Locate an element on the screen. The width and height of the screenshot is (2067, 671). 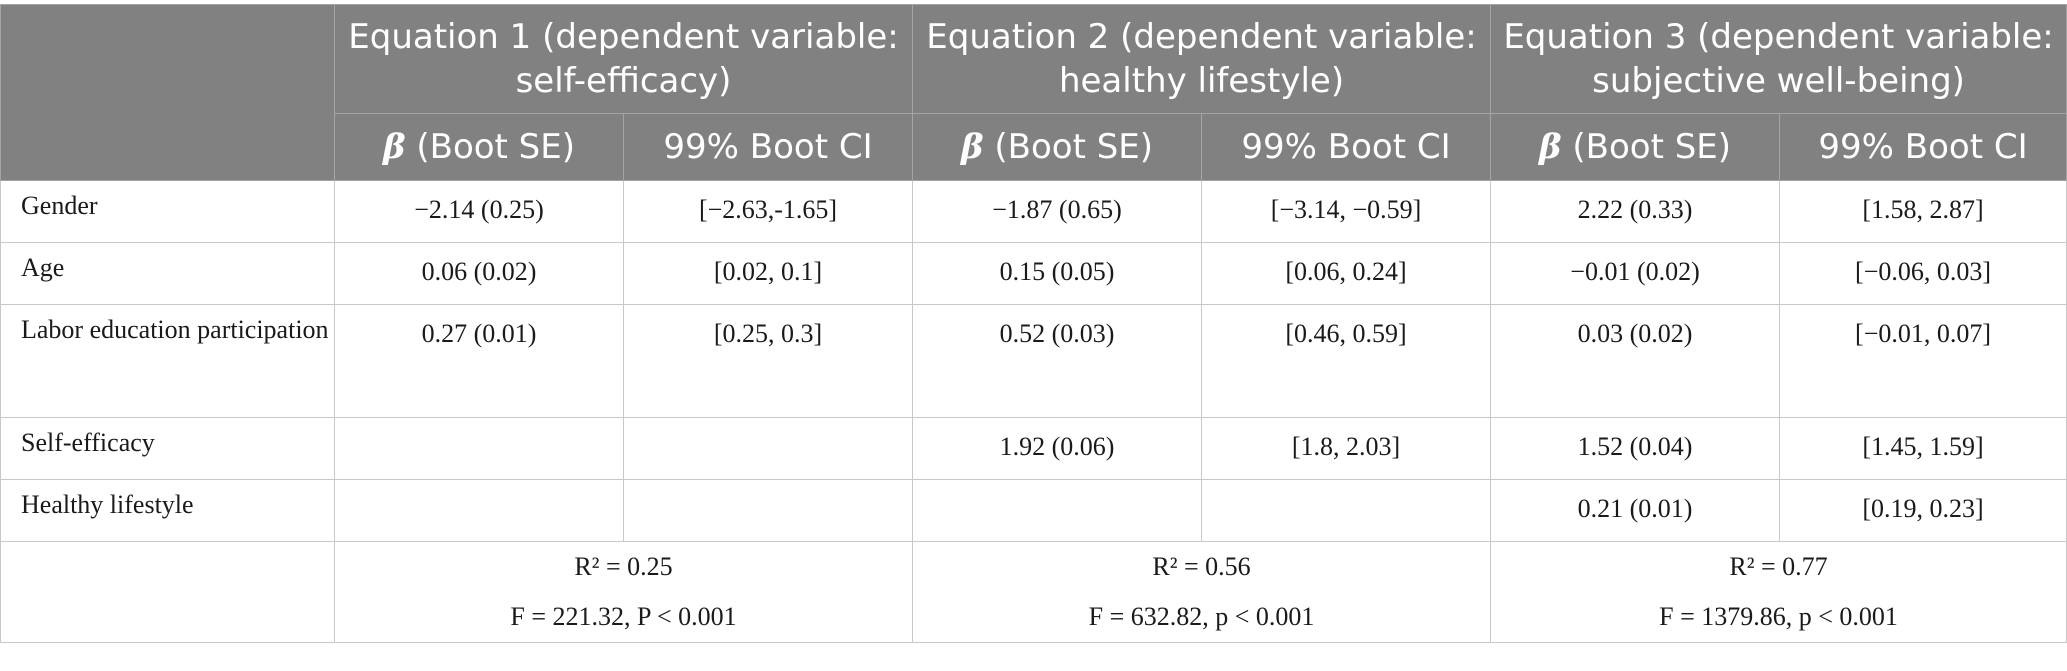
table-cell: [0.46, 0.59] is located at coordinates (1346, 361).